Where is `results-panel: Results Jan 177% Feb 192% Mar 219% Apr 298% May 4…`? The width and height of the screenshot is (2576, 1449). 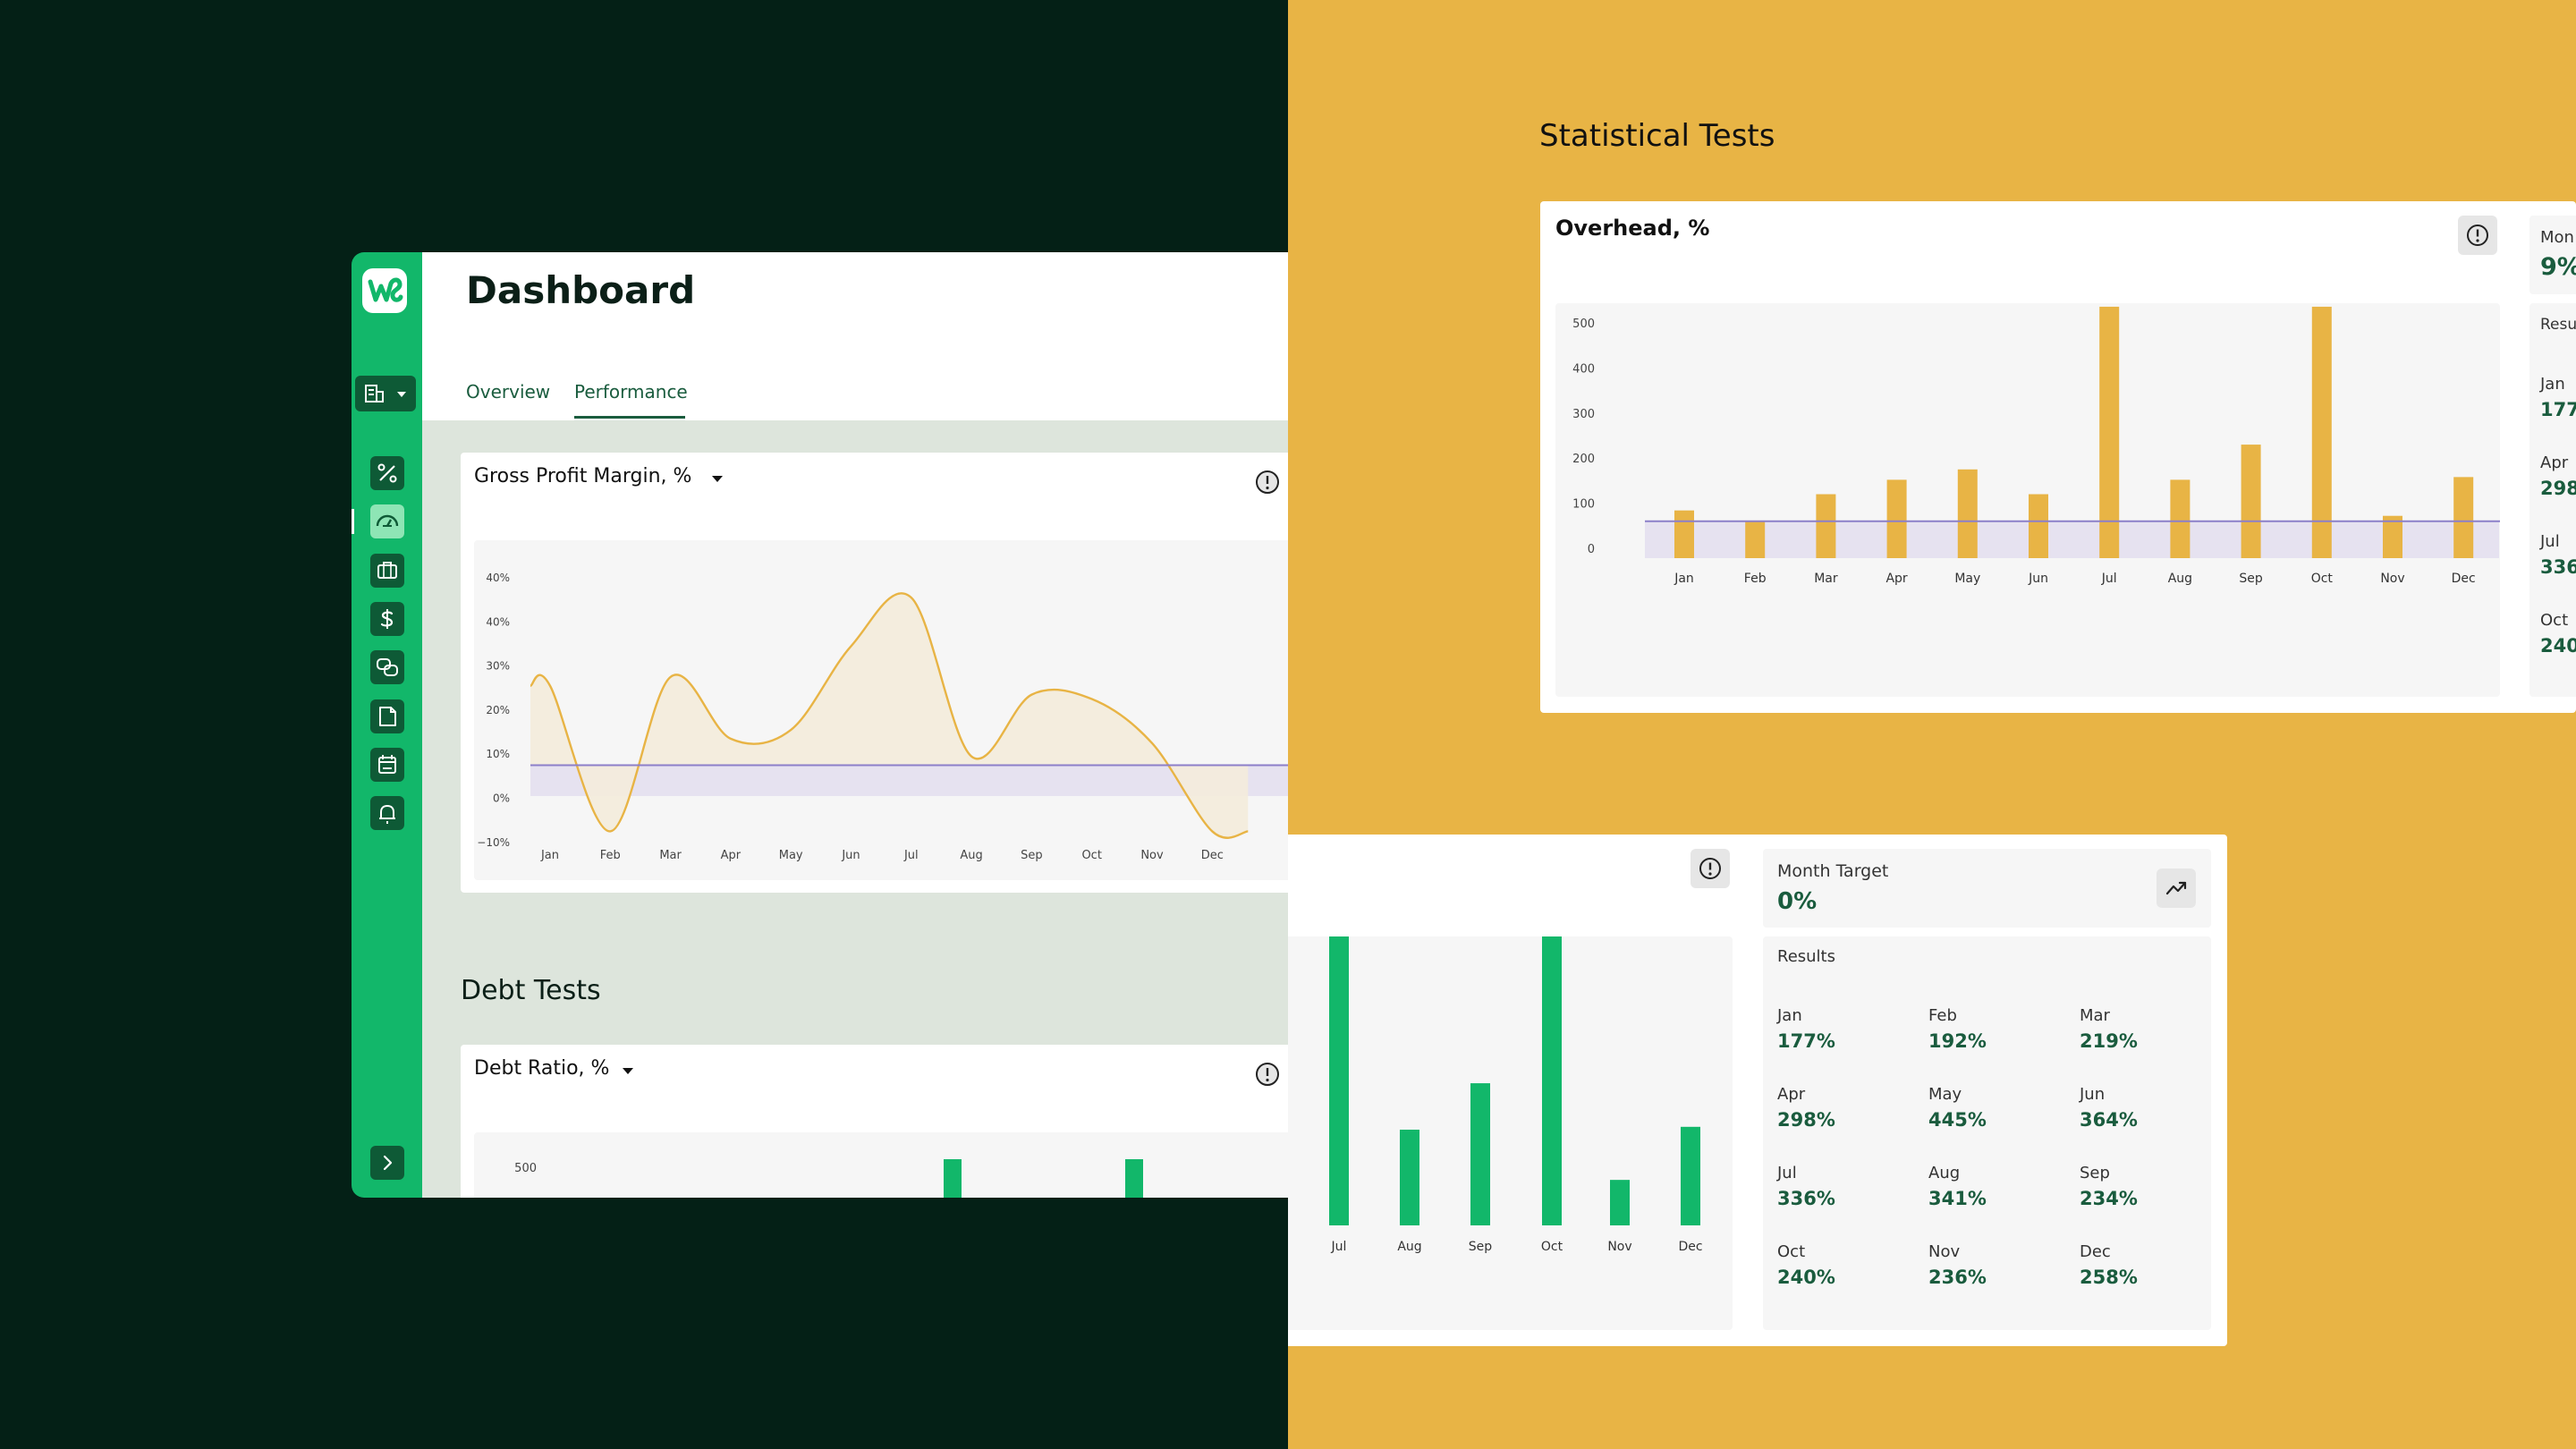
results-panel: Results Jan 177% Feb 192% Mar 219% Apr 298% May 4… is located at coordinates (1987, 1133).